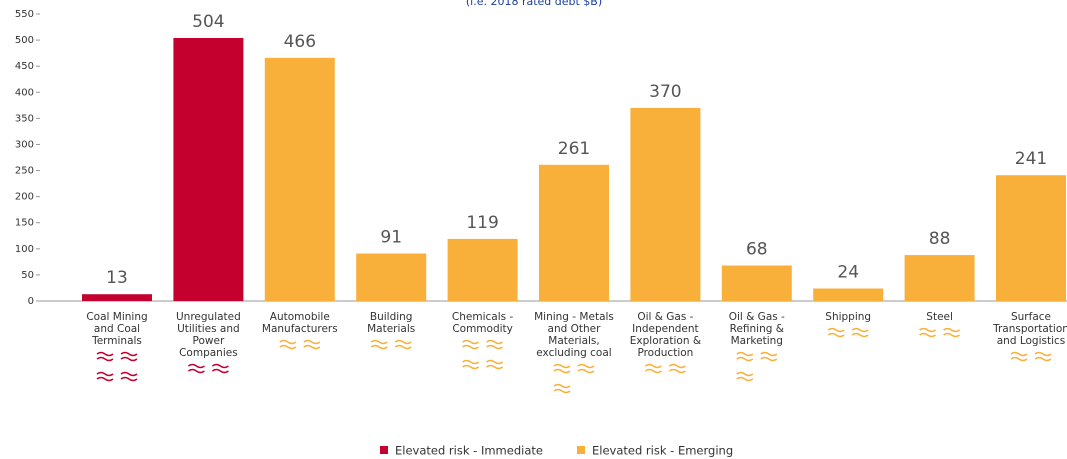 The height and width of the screenshot is (459, 1067). What do you see at coordinates (482, 323) in the screenshot?
I see `x-tick-label: Chemicals - Commodity` at bounding box center [482, 323].